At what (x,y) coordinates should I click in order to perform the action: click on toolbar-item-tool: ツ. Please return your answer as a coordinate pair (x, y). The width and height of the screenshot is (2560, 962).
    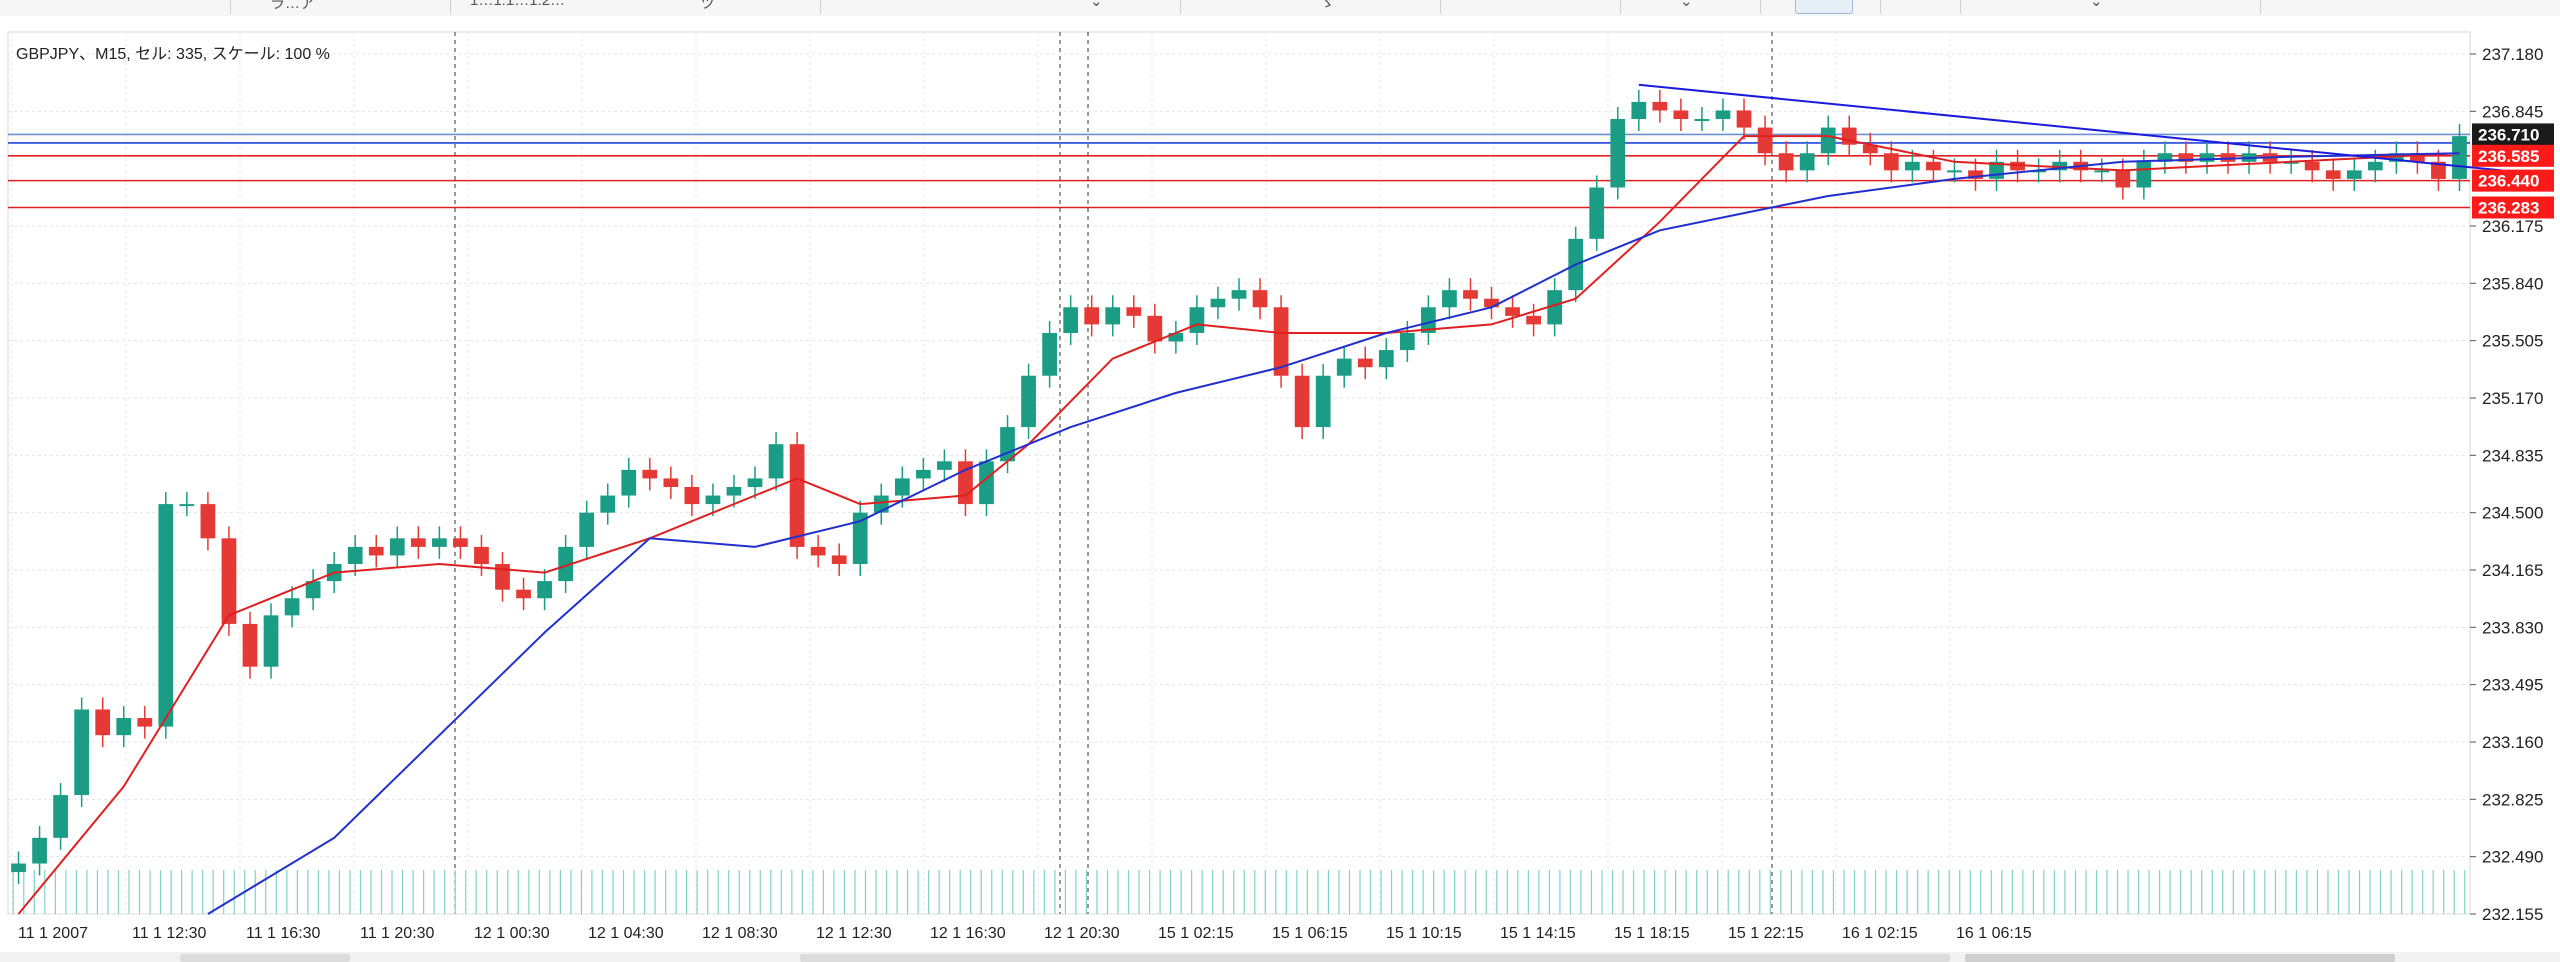
    Looking at the image, I should click on (708, 6).